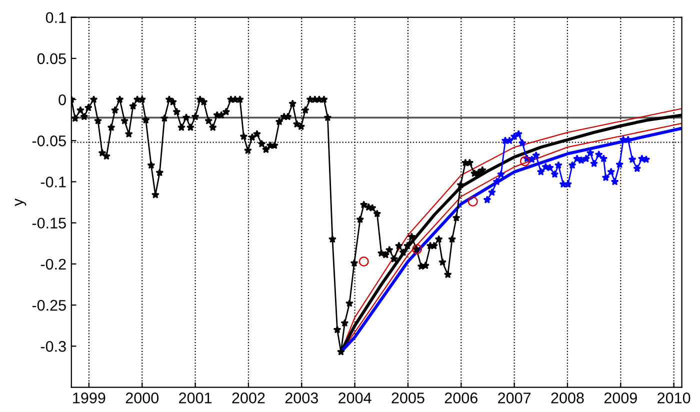  Describe the element at coordinates (51, 58) in the screenshot. I see `y-tick-label: 0.05` at that location.